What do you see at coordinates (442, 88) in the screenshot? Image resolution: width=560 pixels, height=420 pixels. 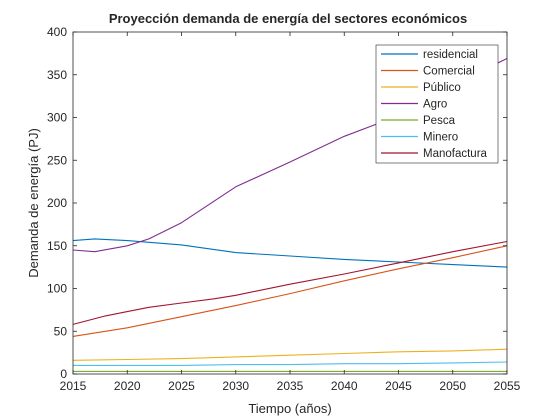 I see `legend-label-publico: Público` at bounding box center [442, 88].